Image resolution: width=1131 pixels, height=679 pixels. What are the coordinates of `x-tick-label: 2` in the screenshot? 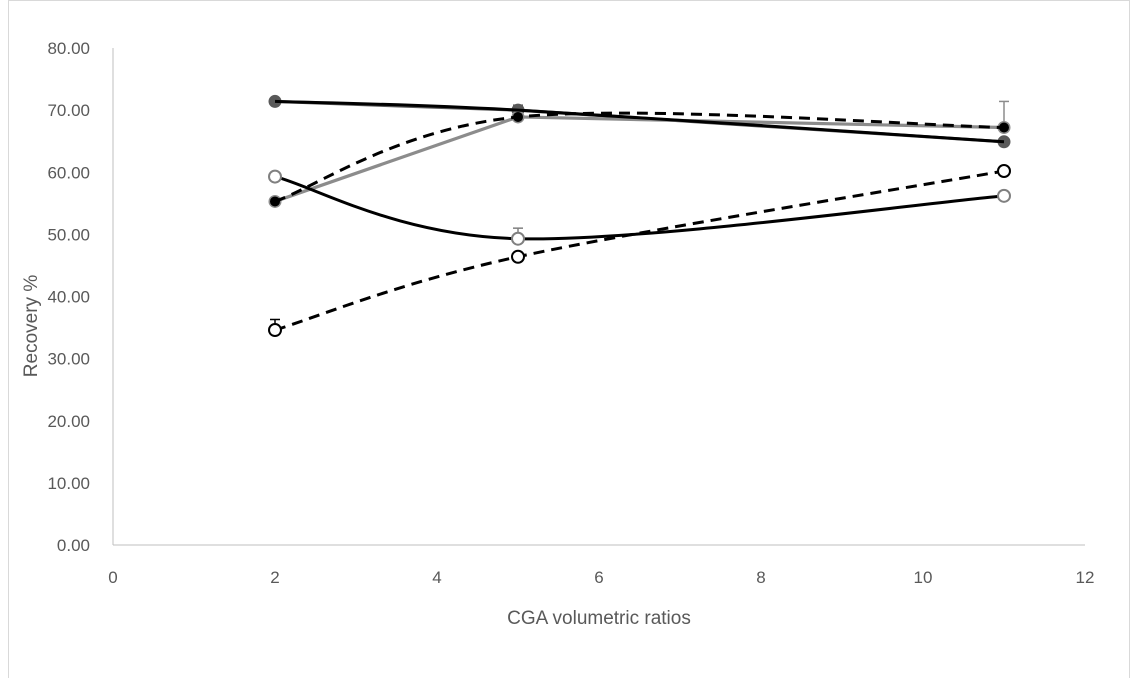 It's located at (274, 577).